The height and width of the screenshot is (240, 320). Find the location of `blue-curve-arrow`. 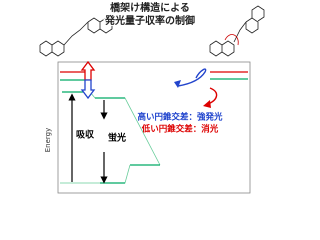

blue-curve-arrow is located at coordinates (192, 77).